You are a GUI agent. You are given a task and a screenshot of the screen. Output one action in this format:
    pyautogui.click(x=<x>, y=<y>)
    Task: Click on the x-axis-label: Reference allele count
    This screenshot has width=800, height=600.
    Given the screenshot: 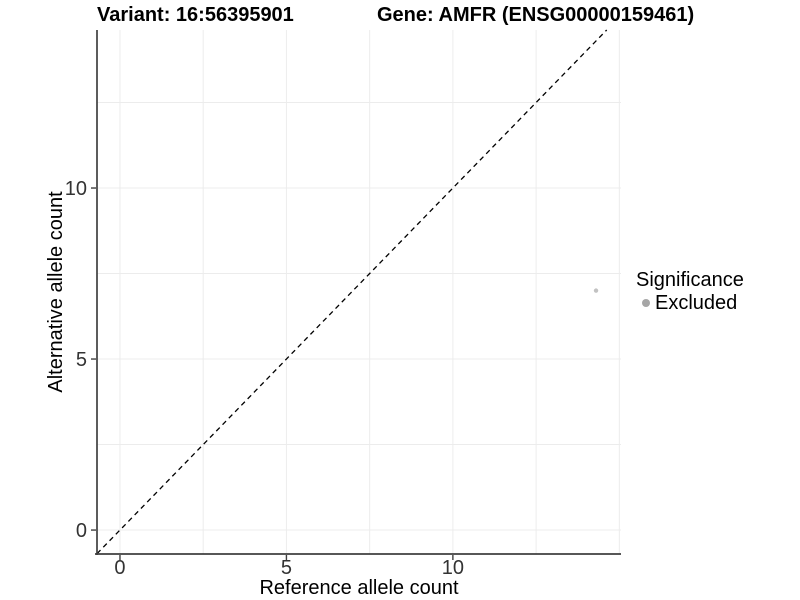 What is the action you would take?
    pyautogui.click(x=358, y=588)
    